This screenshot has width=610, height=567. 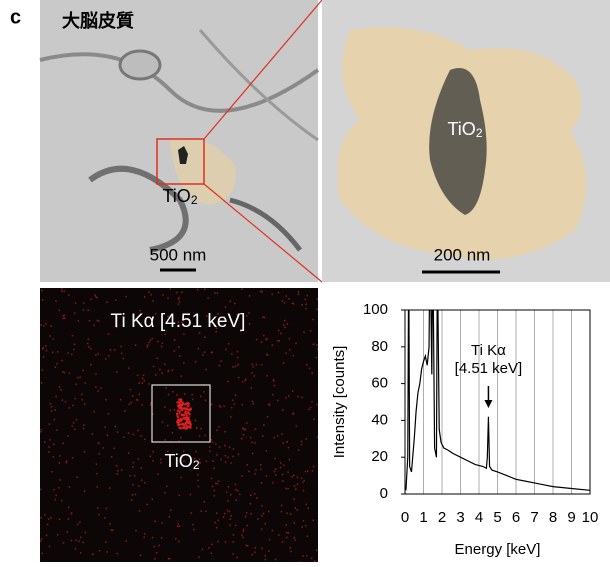 What do you see at coordinates (553, 517) in the screenshot?
I see `x-tick-label: 8` at bounding box center [553, 517].